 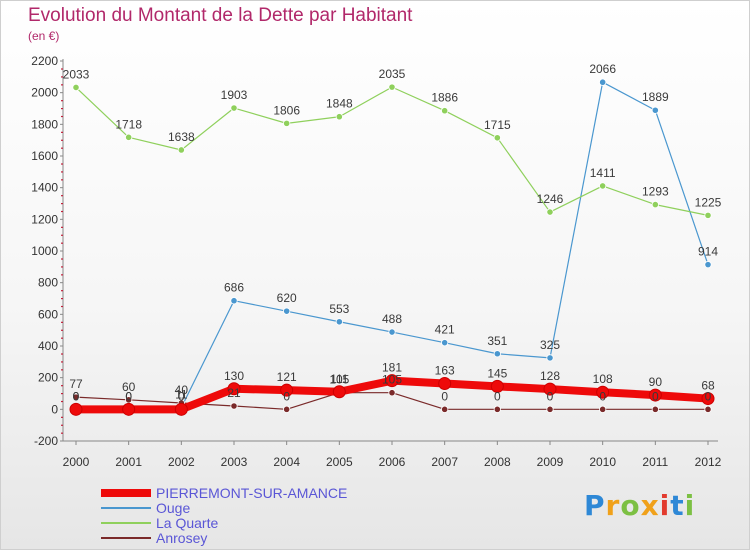 What do you see at coordinates (339, 380) in the screenshot?
I see `data-label: 105` at bounding box center [339, 380].